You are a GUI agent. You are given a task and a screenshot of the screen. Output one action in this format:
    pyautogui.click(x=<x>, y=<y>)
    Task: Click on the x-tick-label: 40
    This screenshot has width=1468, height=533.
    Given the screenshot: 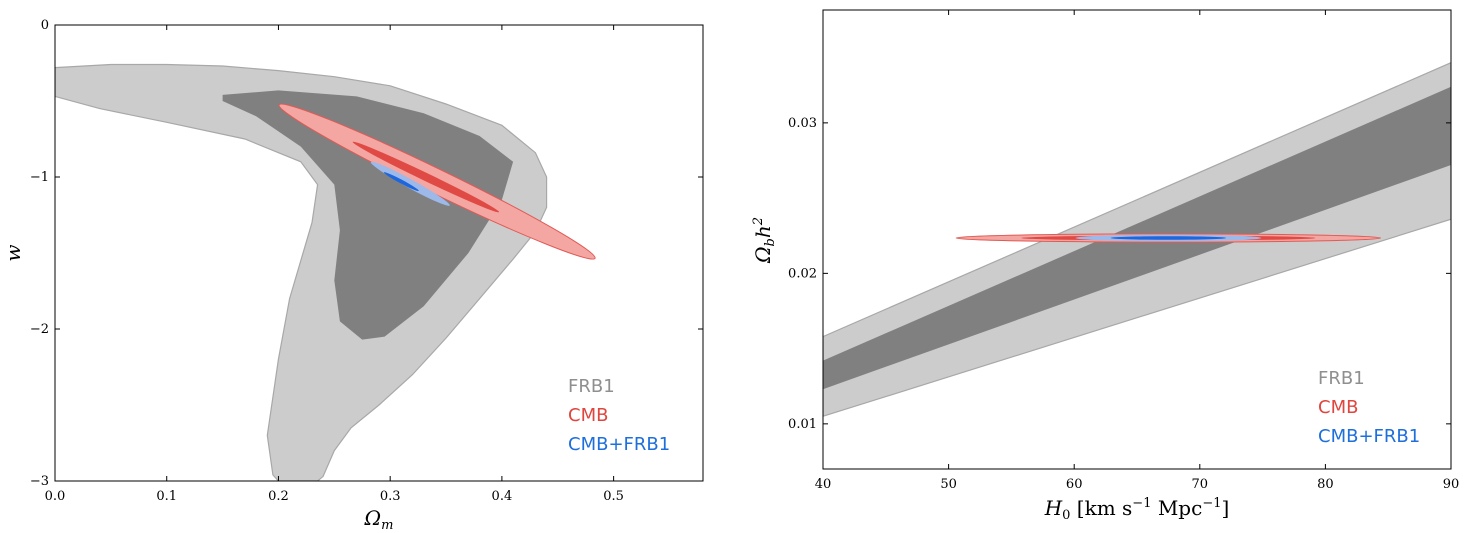 What is the action you would take?
    pyautogui.click(x=823, y=484)
    